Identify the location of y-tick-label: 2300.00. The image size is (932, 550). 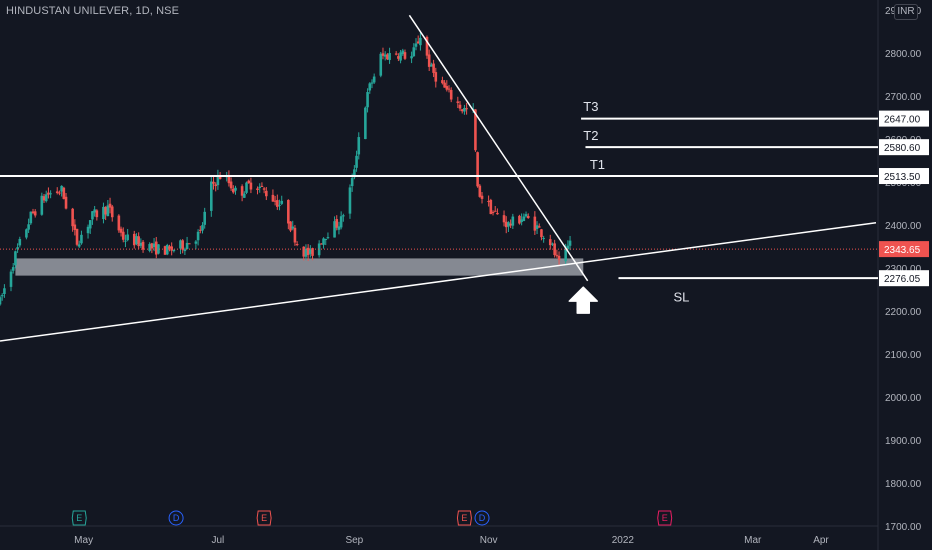
(903, 269).